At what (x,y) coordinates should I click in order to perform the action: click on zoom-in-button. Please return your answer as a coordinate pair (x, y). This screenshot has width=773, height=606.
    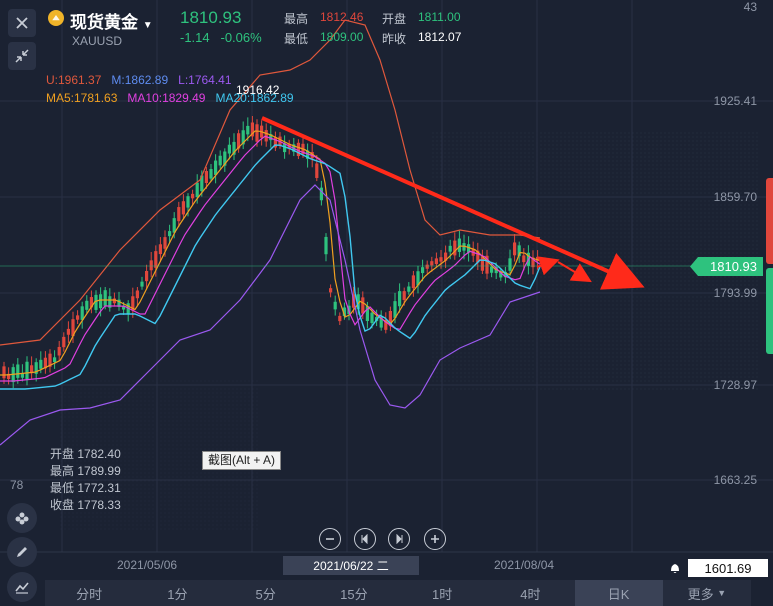
    Looking at the image, I should click on (435, 539).